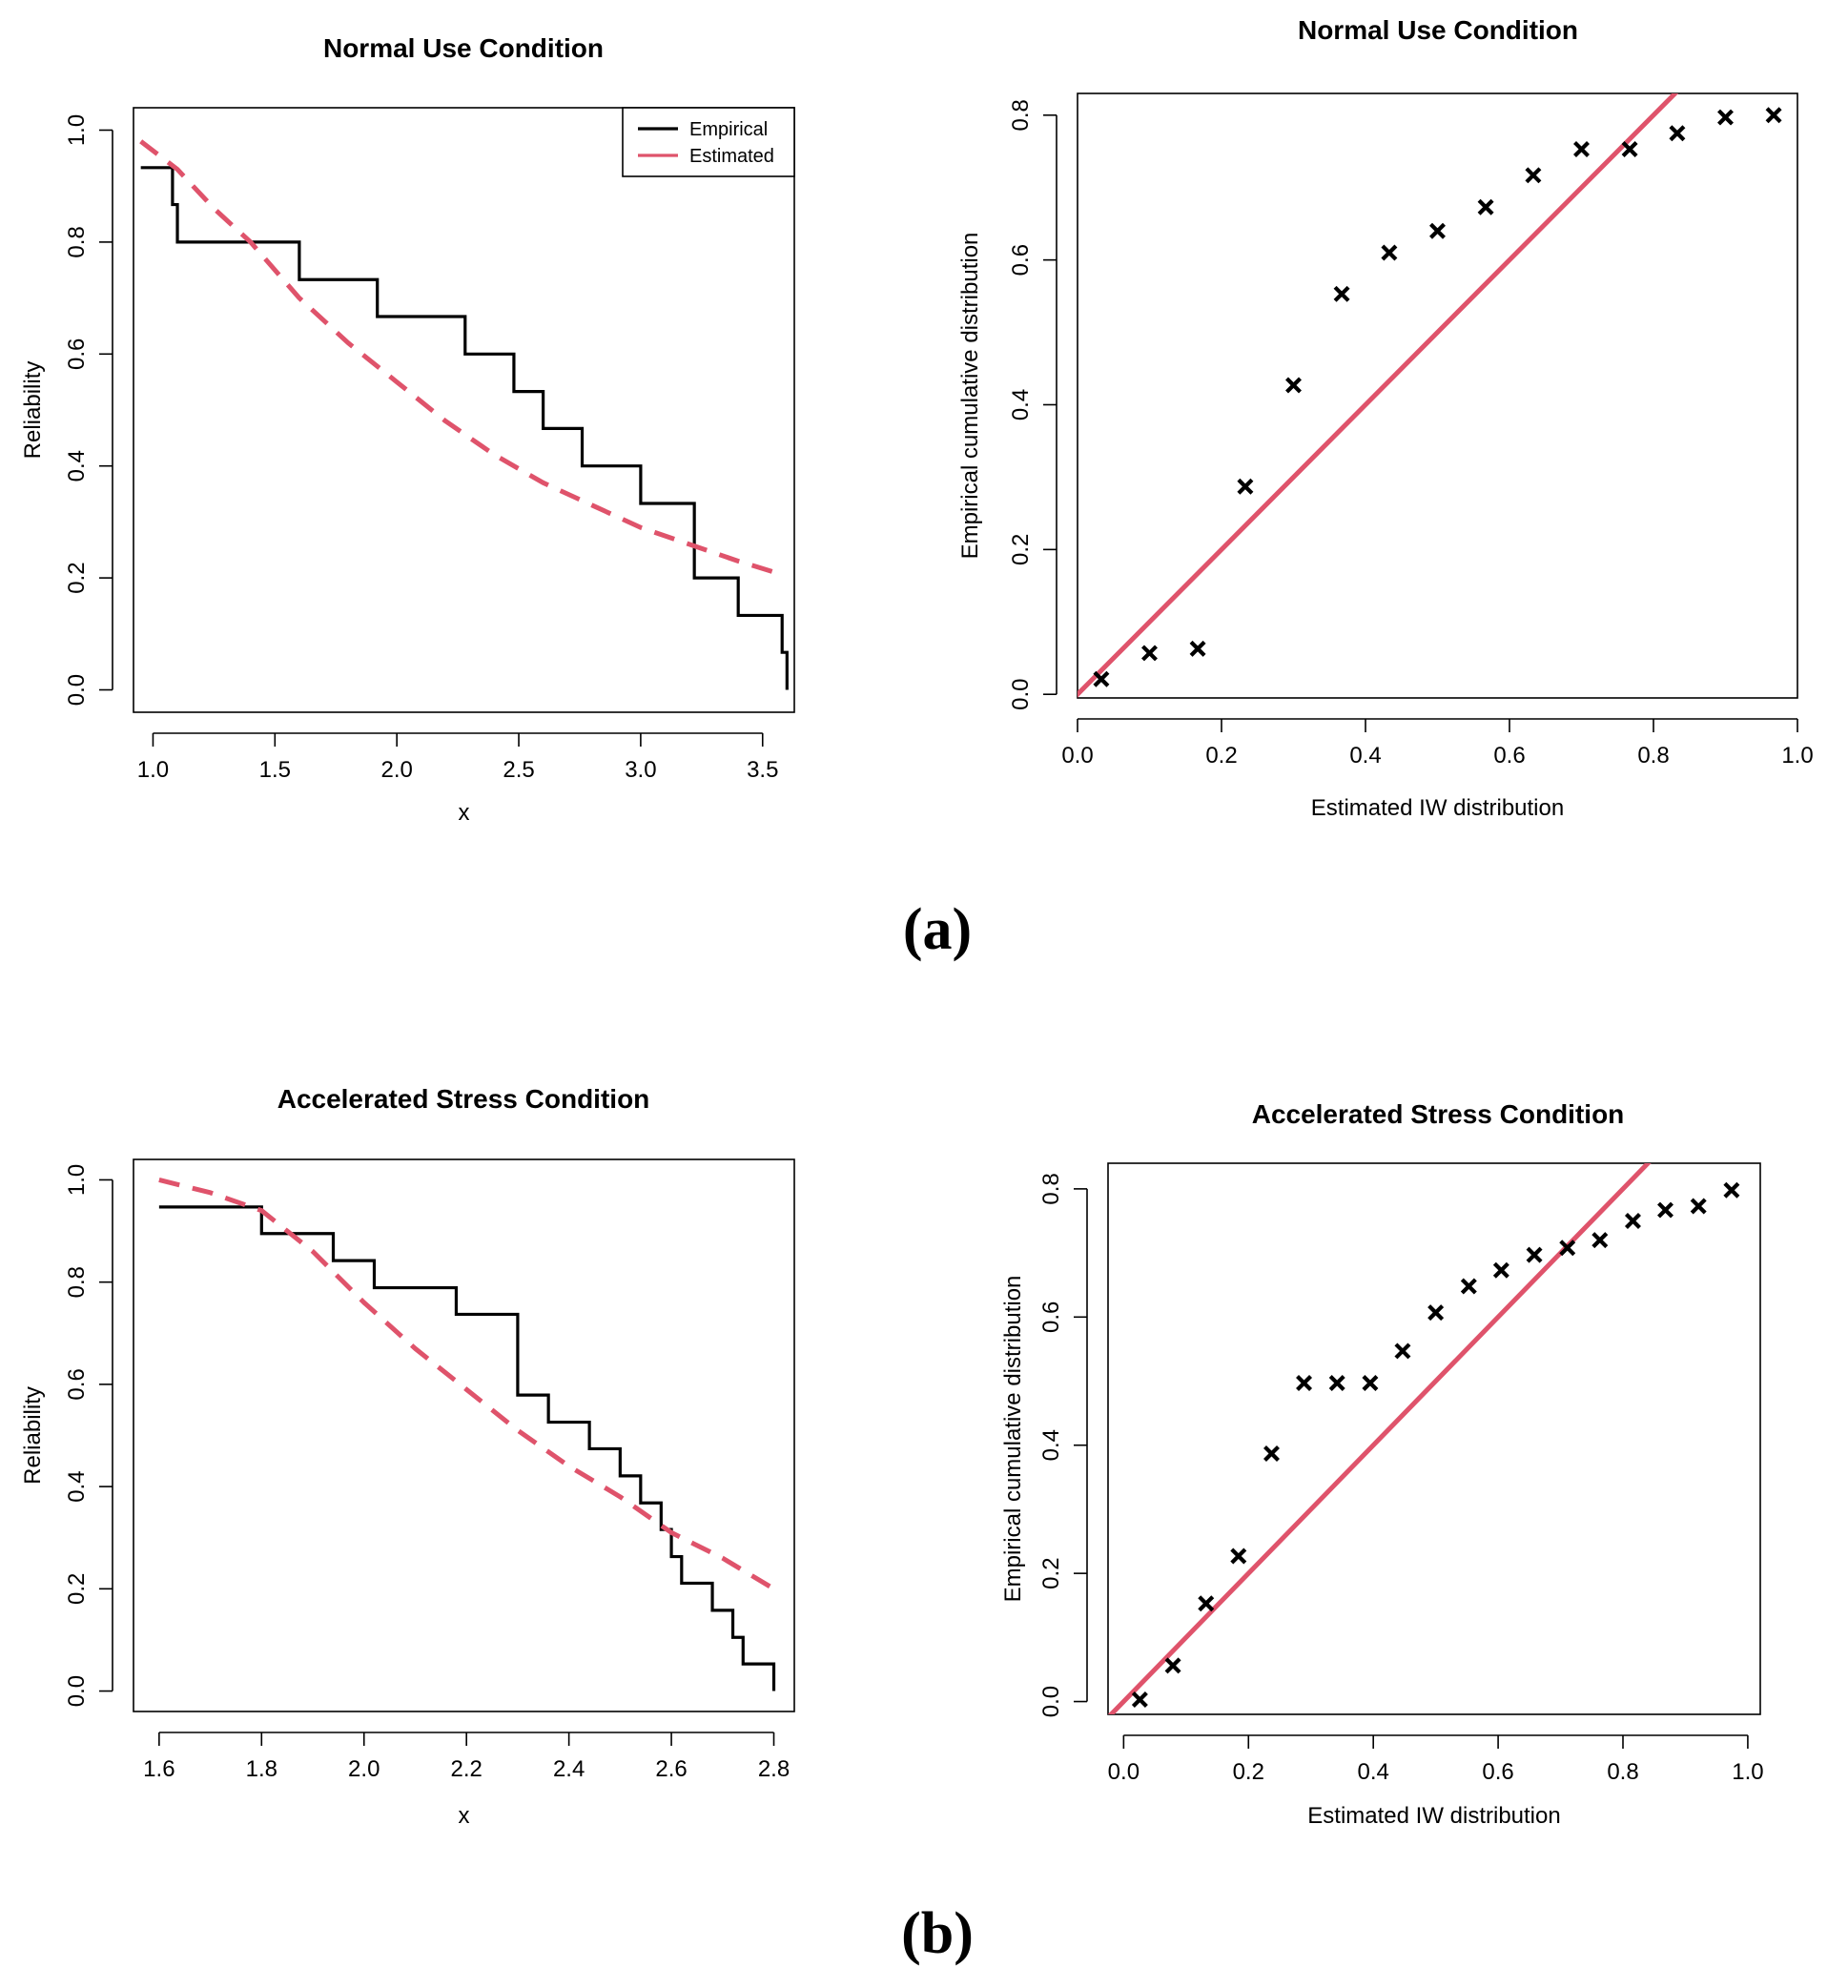 The height and width of the screenshot is (1988, 1848). I want to click on legend-label-estimated: Estimated, so click(731, 156).